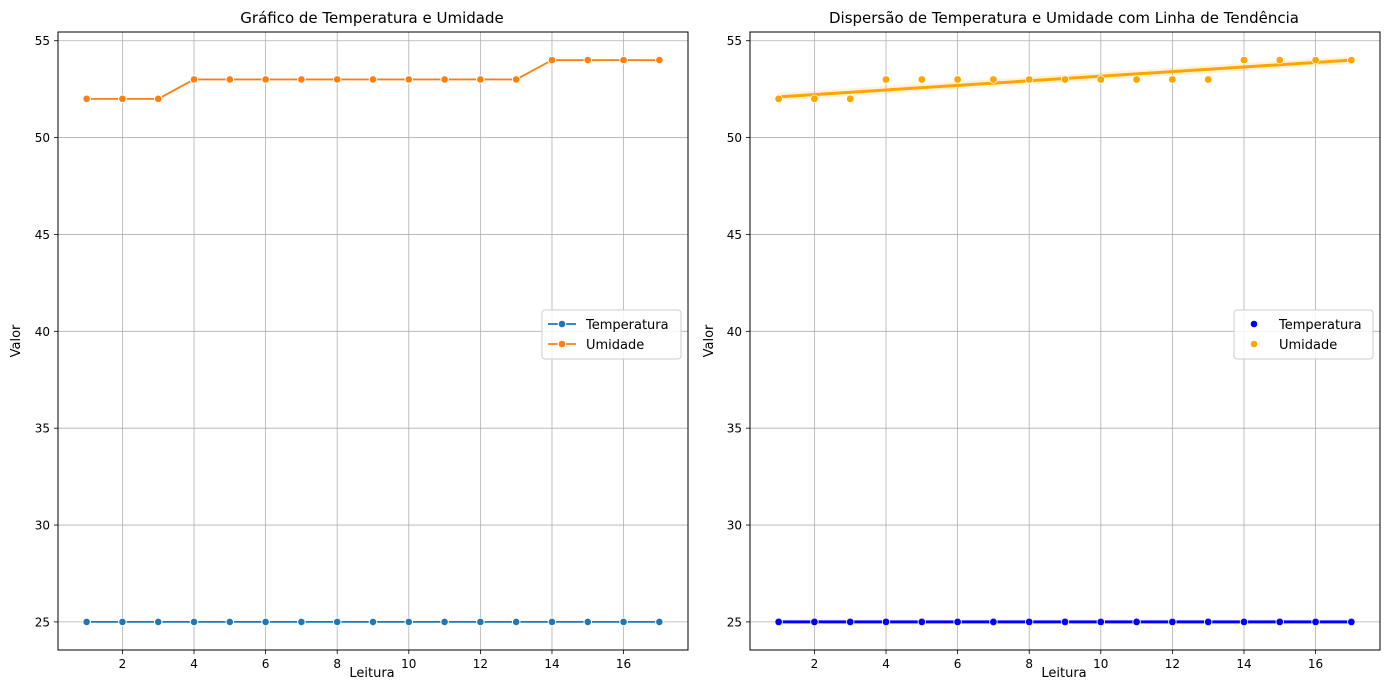 This screenshot has height=690, width=1389. What do you see at coordinates (480, 664) in the screenshot?
I see `x-tick-label: 12` at bounding box center [480, 664].